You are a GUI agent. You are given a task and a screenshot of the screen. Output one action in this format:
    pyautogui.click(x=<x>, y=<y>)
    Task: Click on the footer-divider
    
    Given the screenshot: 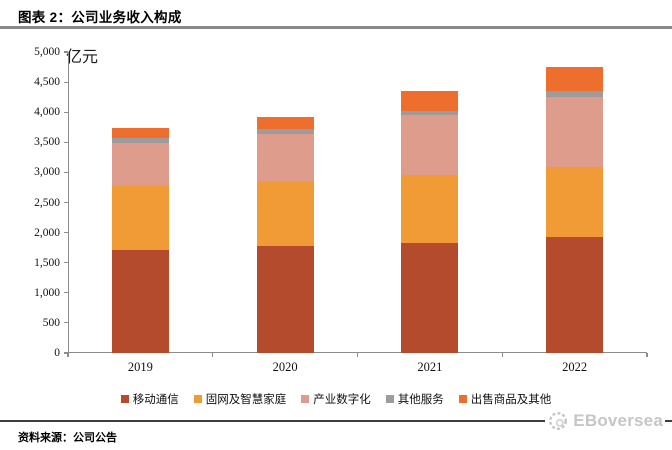 What is the action you would take?
    pyautogui.click(x=336, y=421)
    